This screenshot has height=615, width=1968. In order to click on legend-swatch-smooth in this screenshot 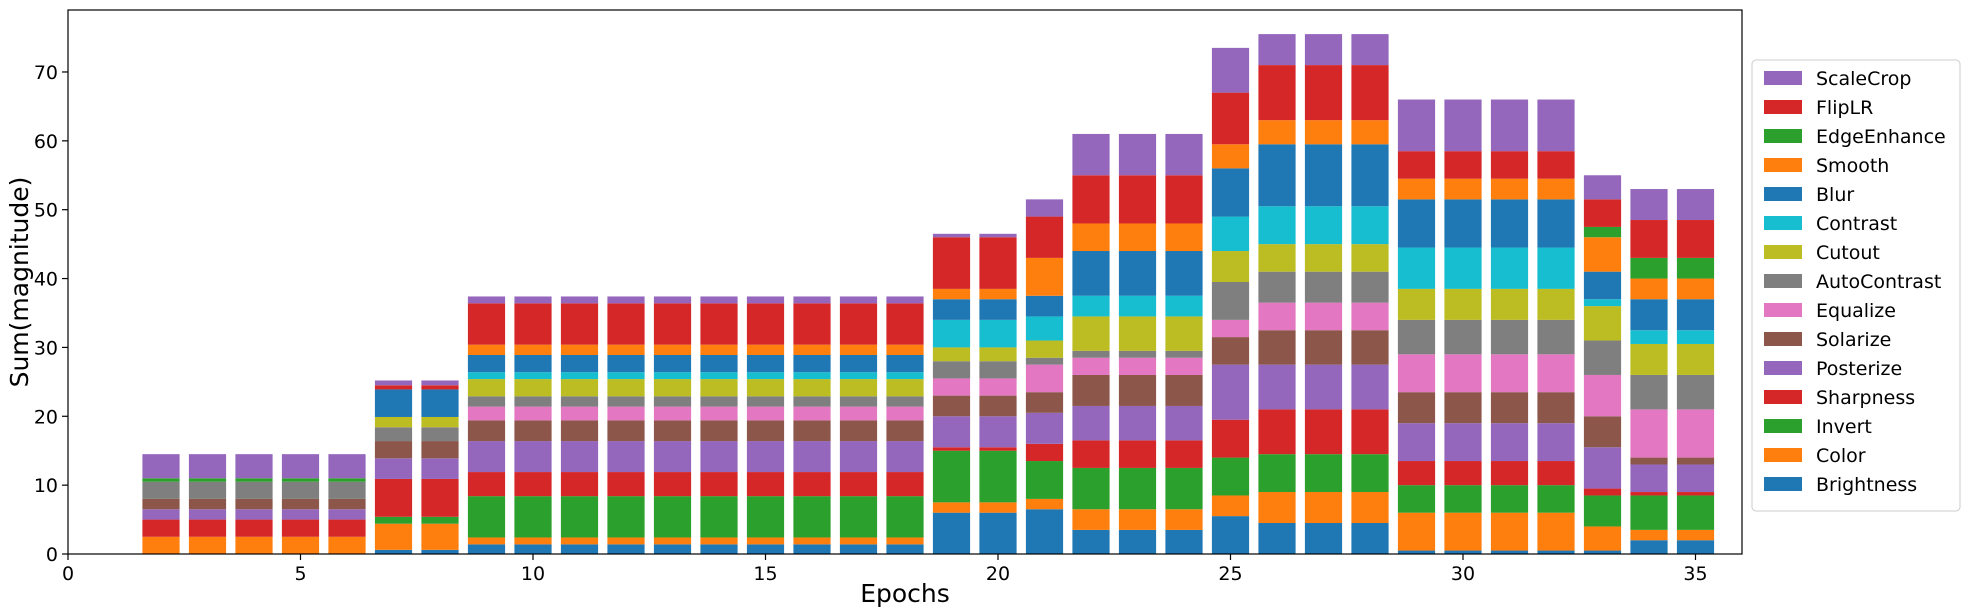, I will do `click(1783, 165)`.